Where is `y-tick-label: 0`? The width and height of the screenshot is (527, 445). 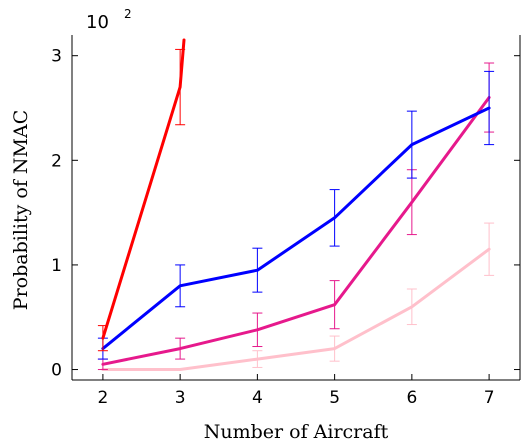 y-tick-label: 0 is located at coordinates (56, 371).